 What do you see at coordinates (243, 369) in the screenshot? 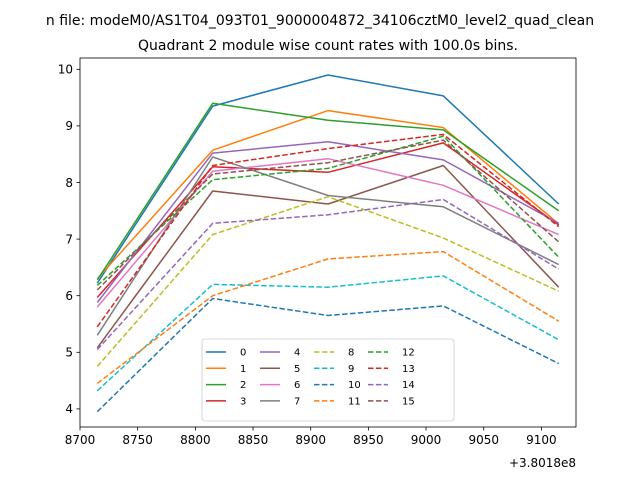
I see `legend-label-1: 1` at bounding box center [243, 369].